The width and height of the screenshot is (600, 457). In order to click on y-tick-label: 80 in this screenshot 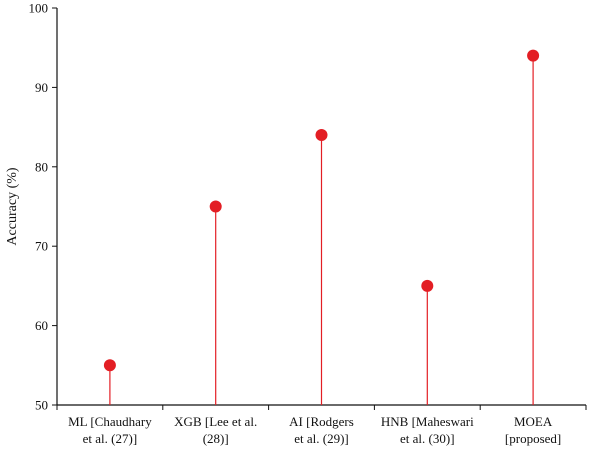, I will do `click(41, 166)`.